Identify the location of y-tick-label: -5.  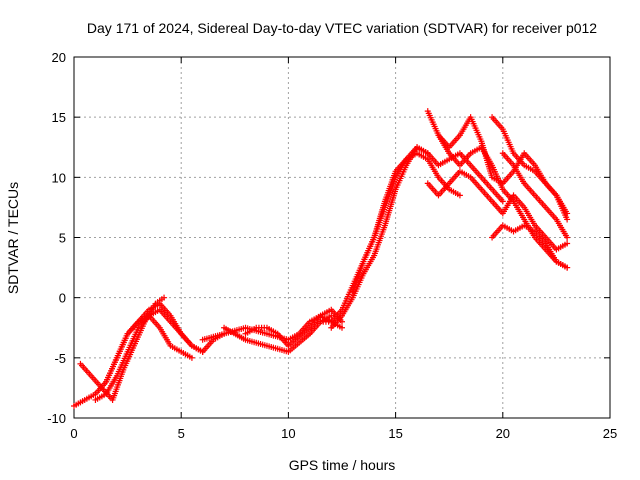
(60, 358).